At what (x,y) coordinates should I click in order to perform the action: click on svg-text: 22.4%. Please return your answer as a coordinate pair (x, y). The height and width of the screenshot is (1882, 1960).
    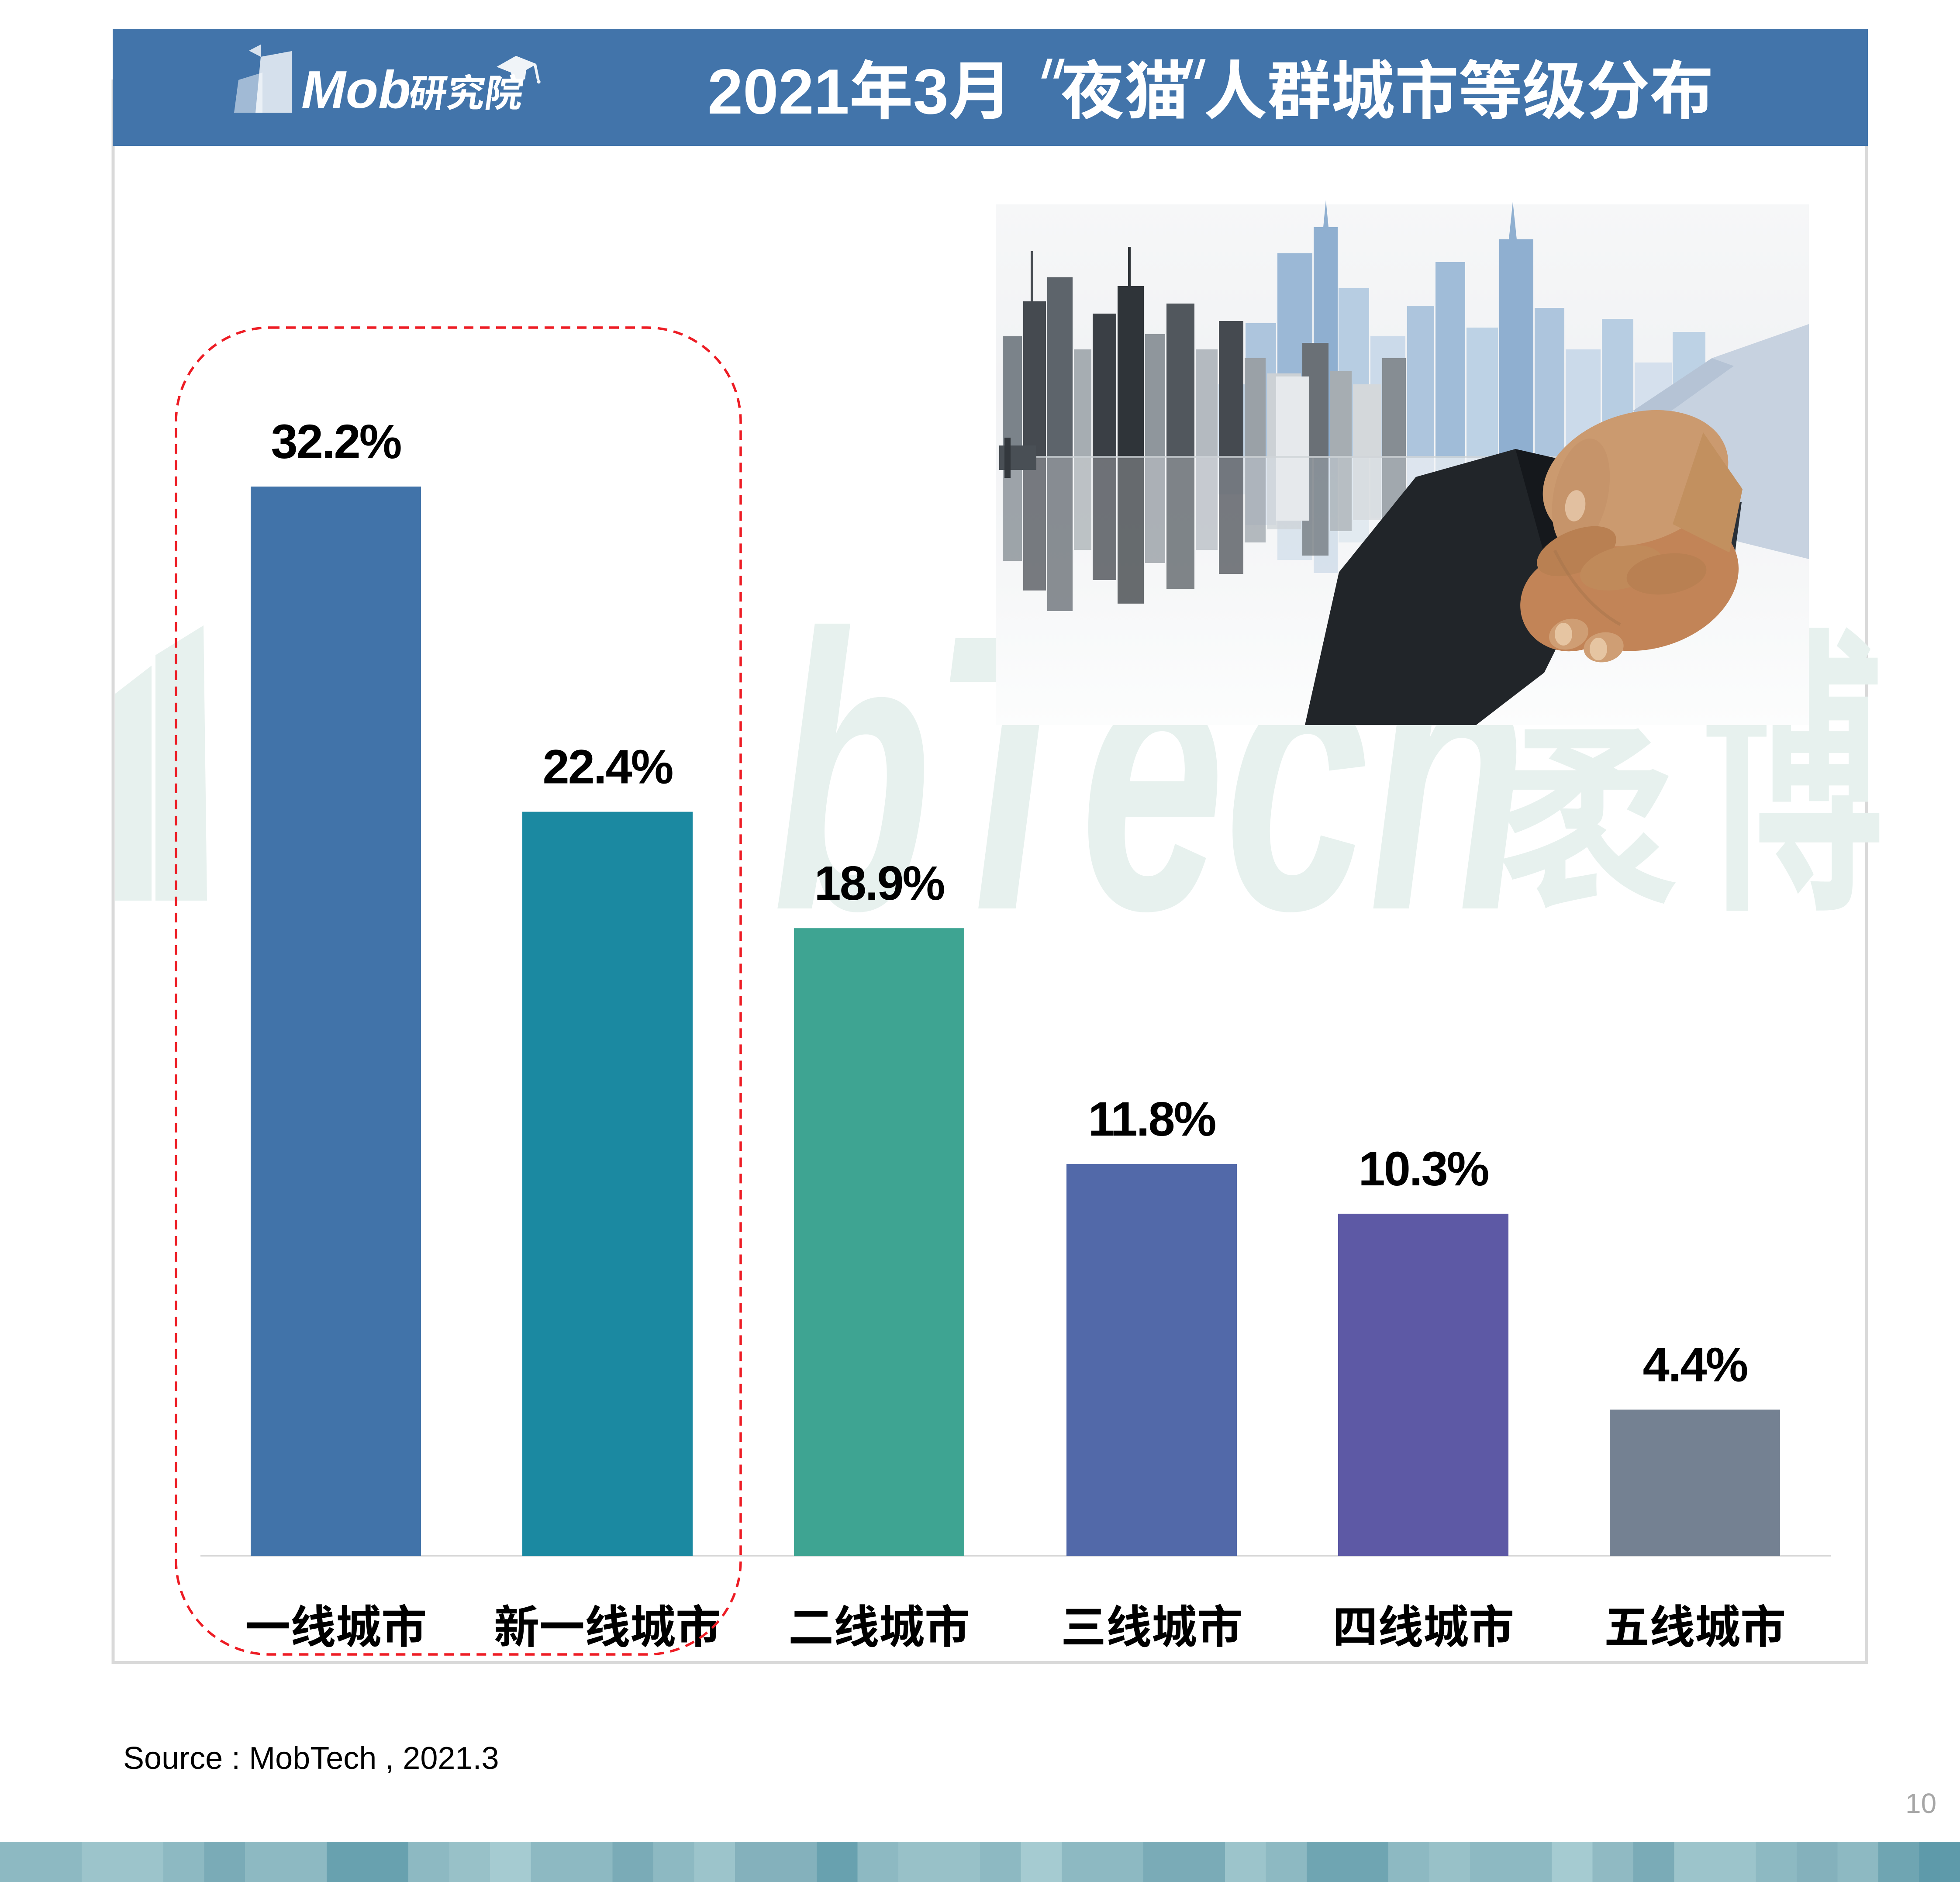
    Looking at the image, I should click on (608, 767).